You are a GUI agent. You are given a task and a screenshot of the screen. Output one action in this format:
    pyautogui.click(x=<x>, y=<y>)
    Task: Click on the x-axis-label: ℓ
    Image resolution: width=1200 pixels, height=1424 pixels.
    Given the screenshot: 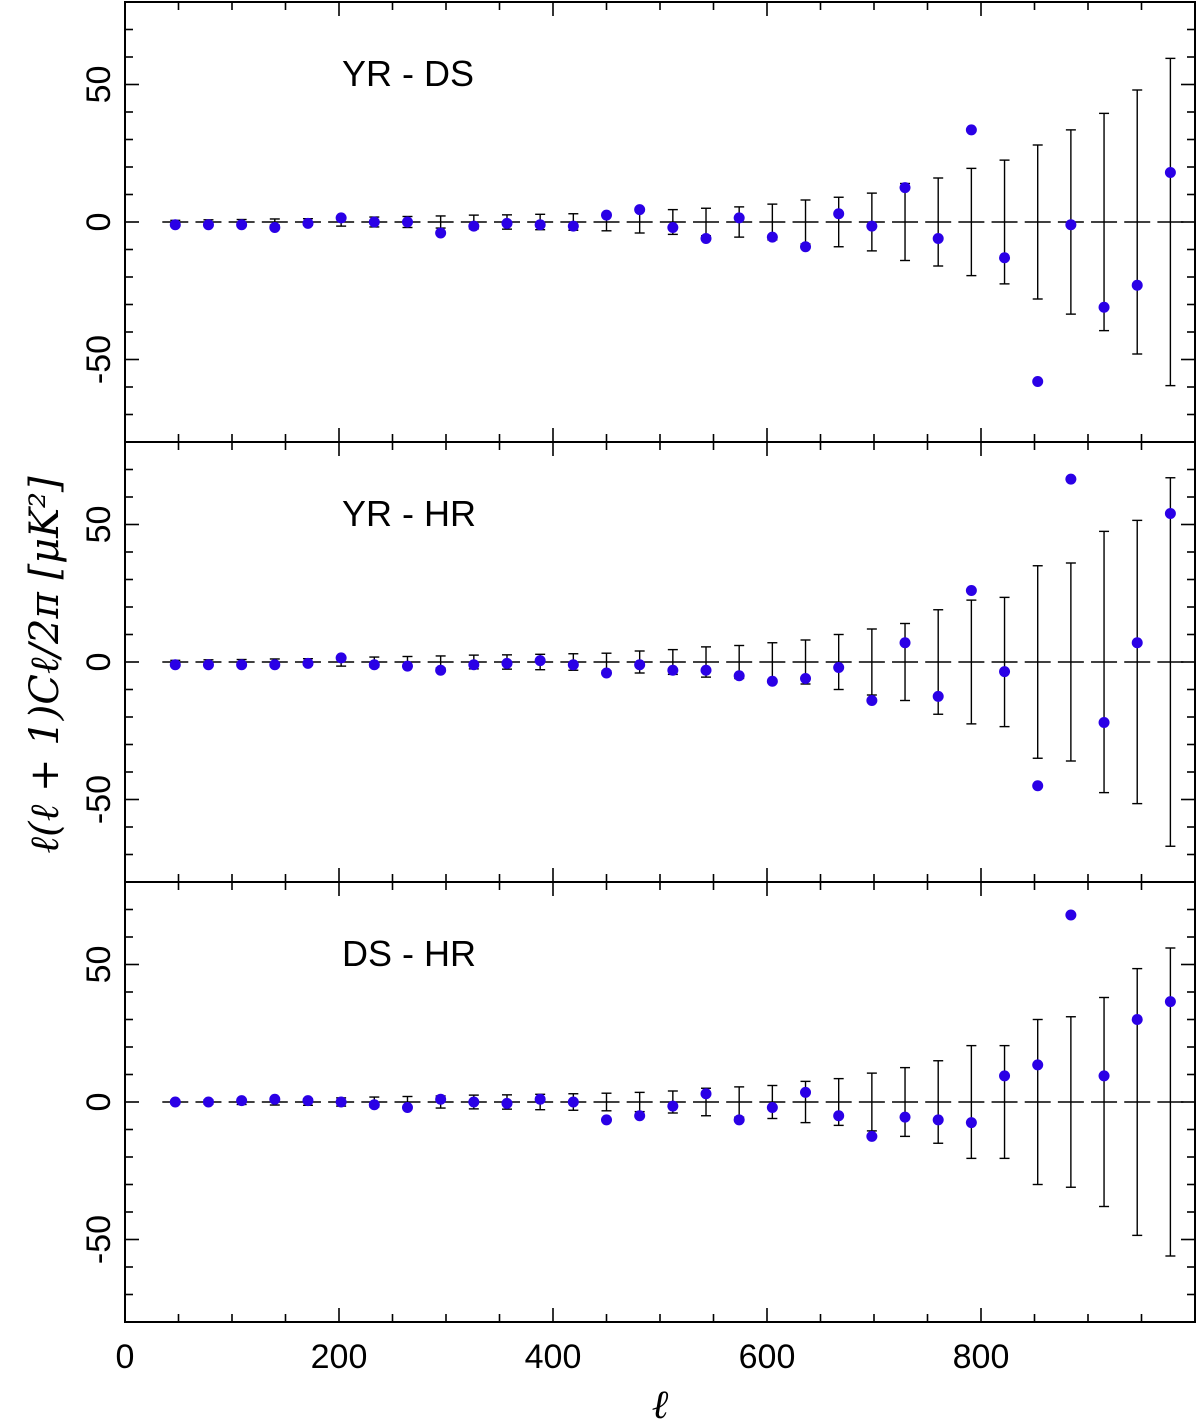 What is the action you would take?
    pyautogui.click(x=660, y=1403)
    